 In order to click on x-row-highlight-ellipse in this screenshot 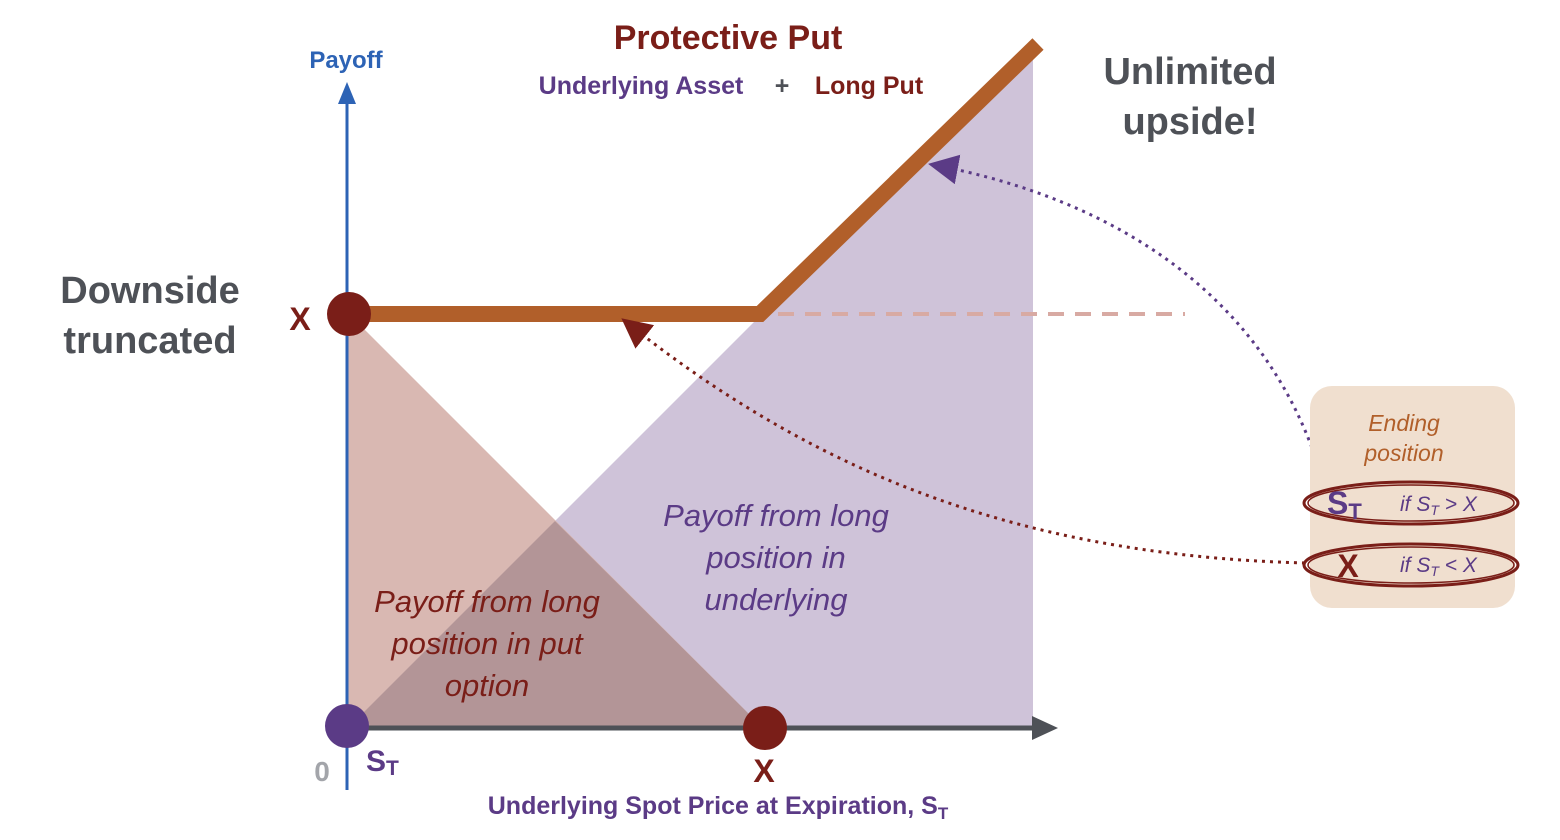, I will do `click(1411, 565)`.